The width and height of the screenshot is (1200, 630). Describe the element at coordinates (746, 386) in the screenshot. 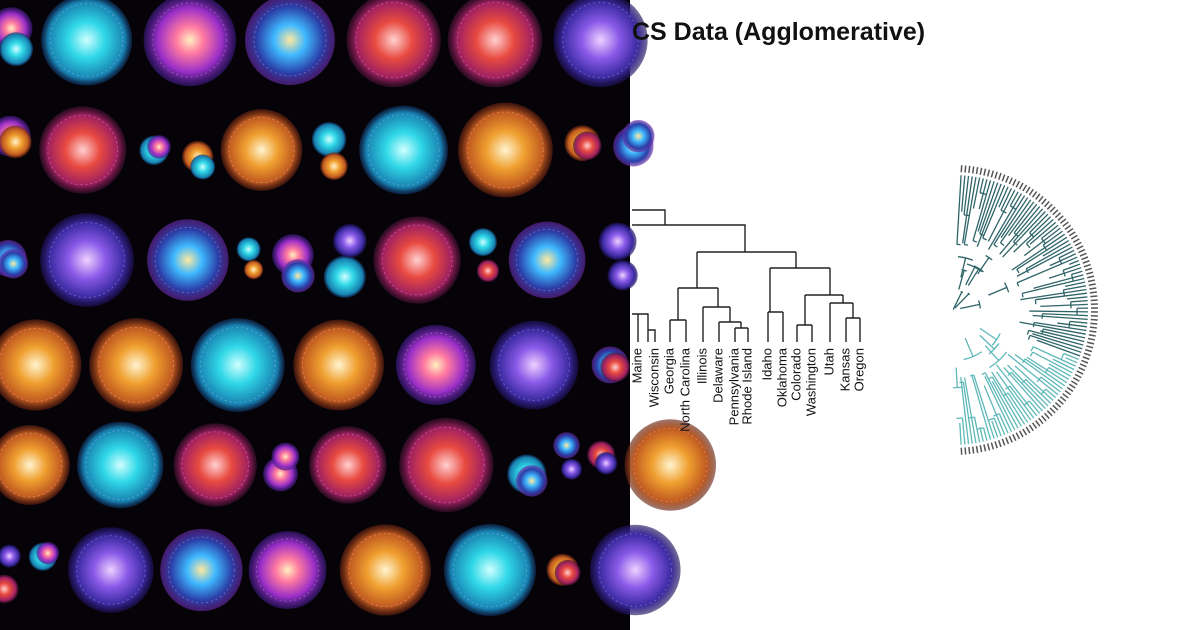

I see `leaf-label: Rhode Island` at that location.